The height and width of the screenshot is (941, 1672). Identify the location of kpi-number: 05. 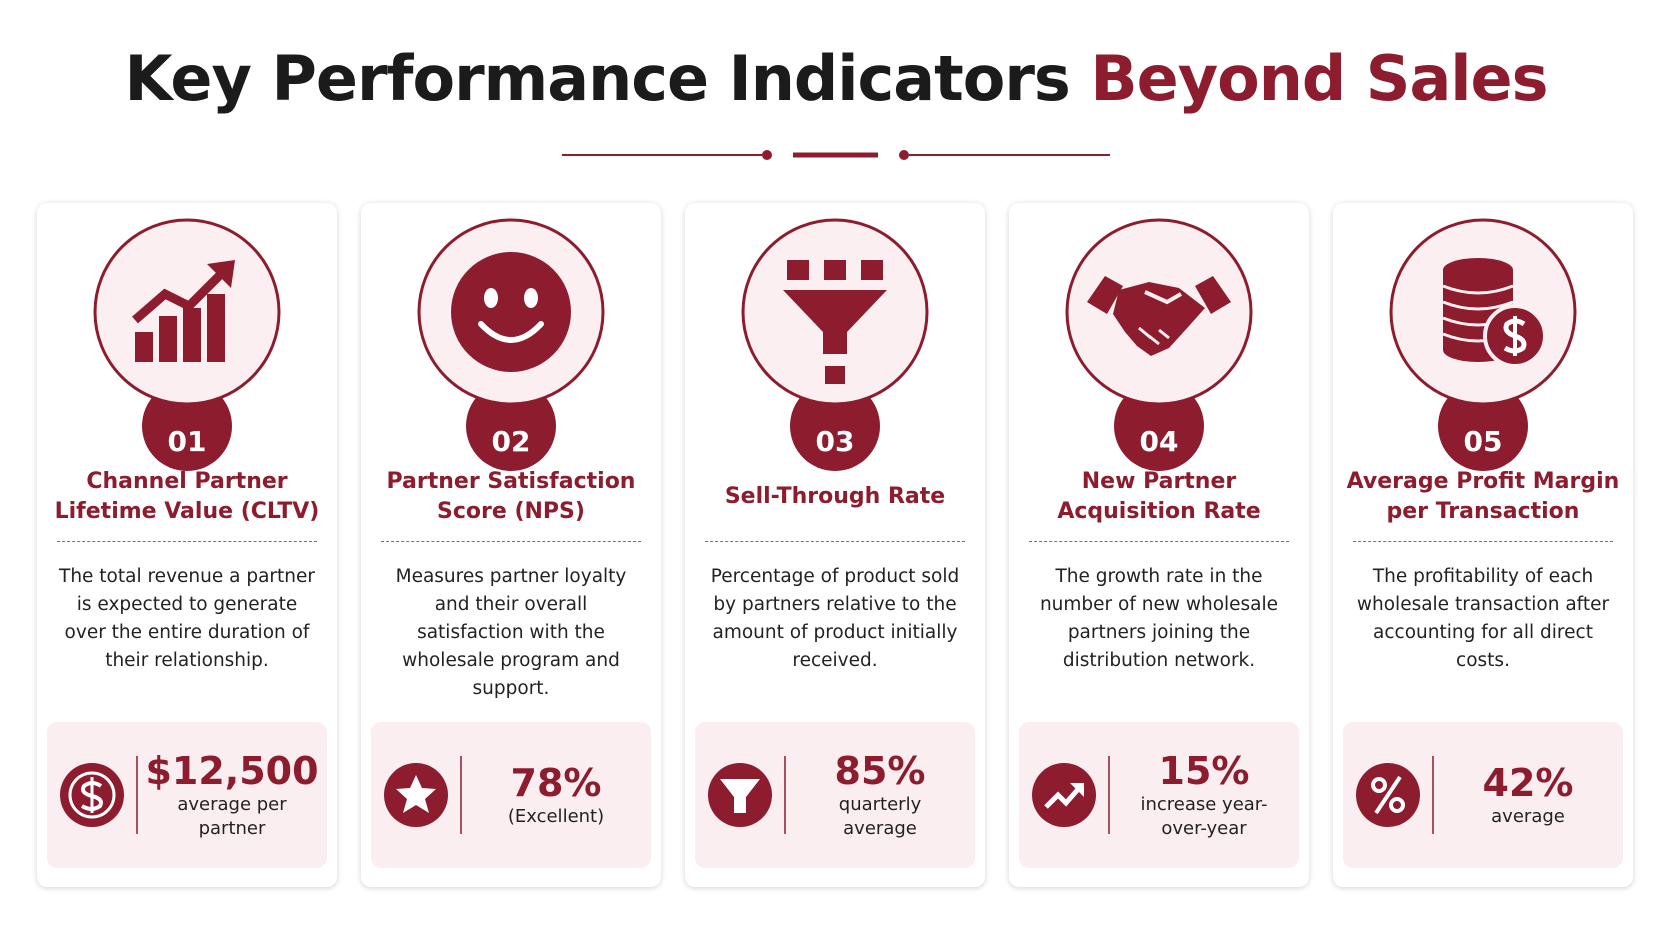
(1483, 441).